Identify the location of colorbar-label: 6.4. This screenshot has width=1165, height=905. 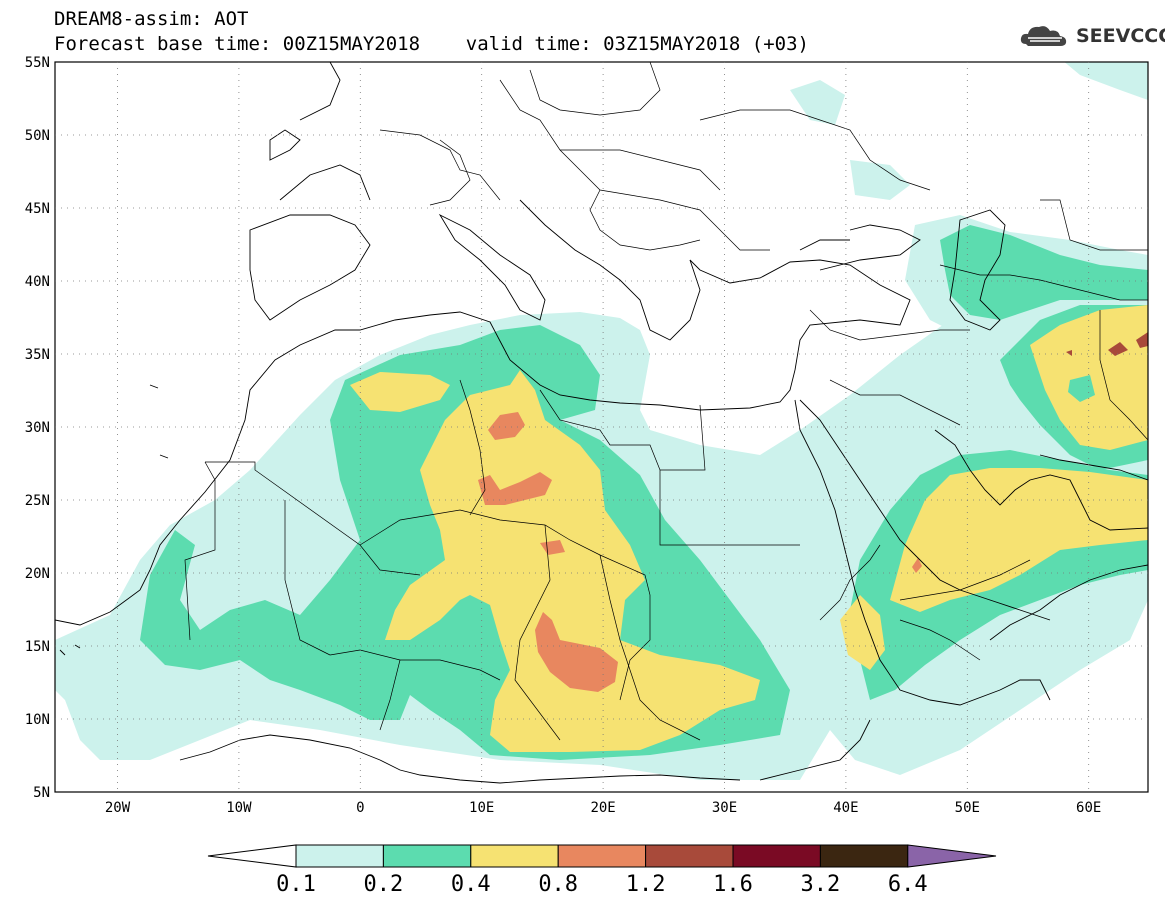
(908, 884).